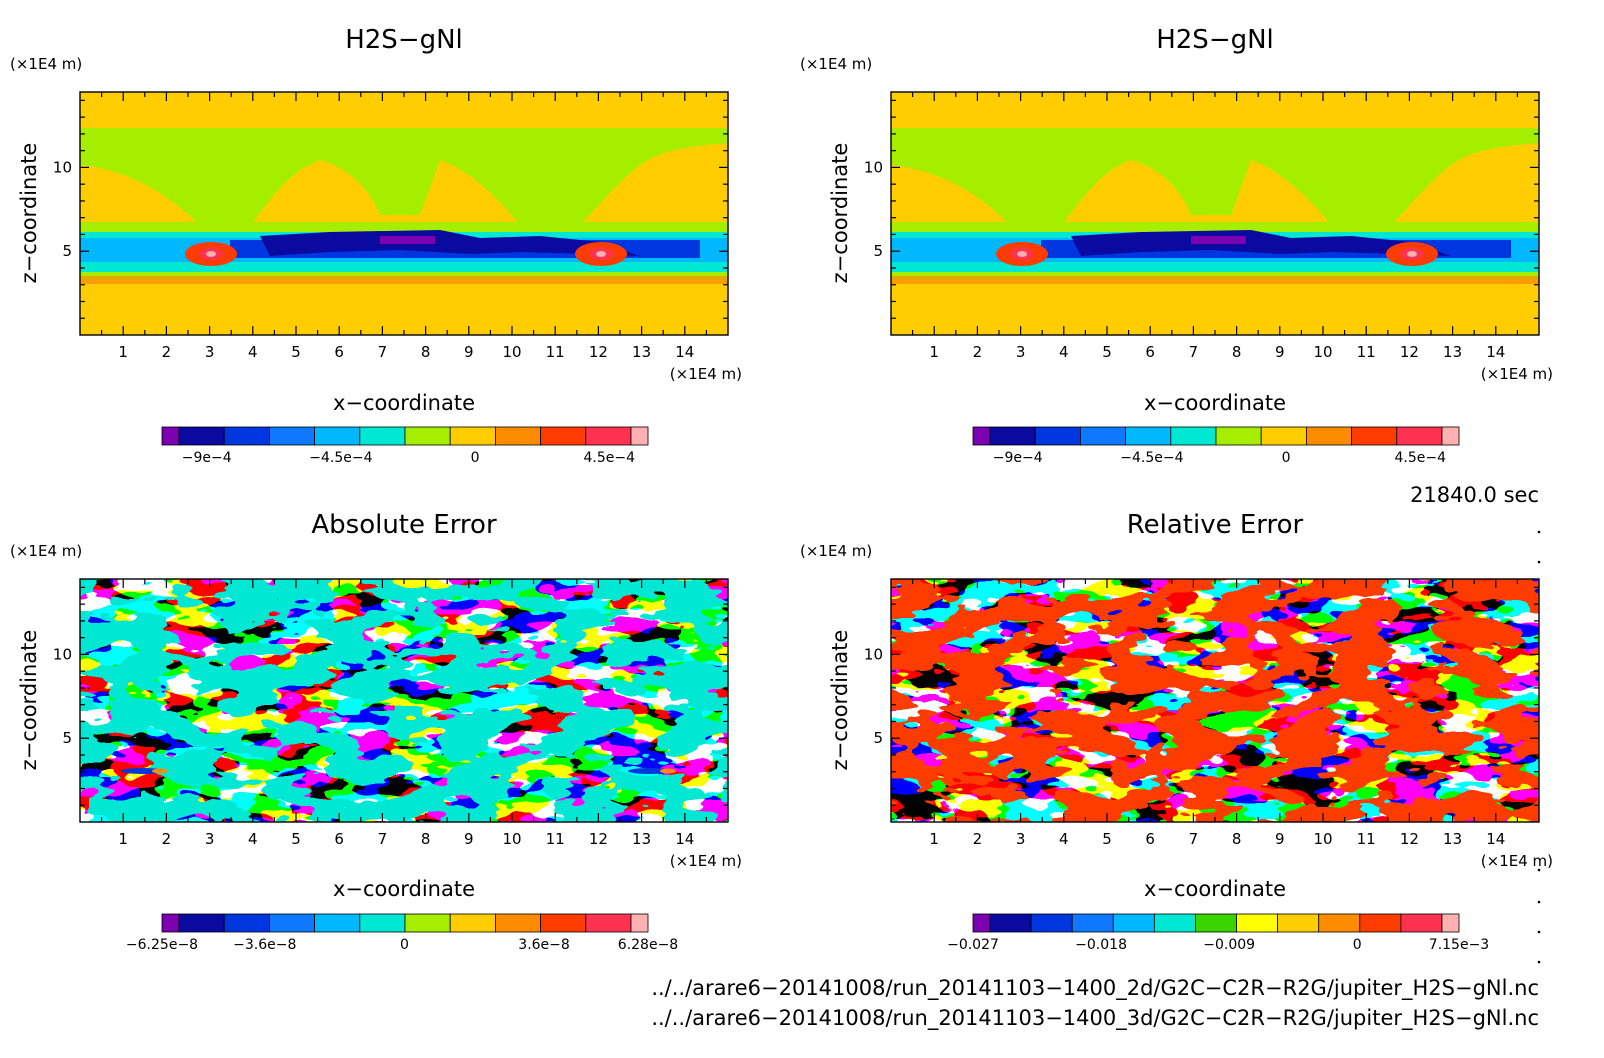 This screenshot has height=1058, width=1604. Describe the element at coordinates (1101, 945) in the screenshot. I see `colorbar-tick-label: −0.018` at that location.